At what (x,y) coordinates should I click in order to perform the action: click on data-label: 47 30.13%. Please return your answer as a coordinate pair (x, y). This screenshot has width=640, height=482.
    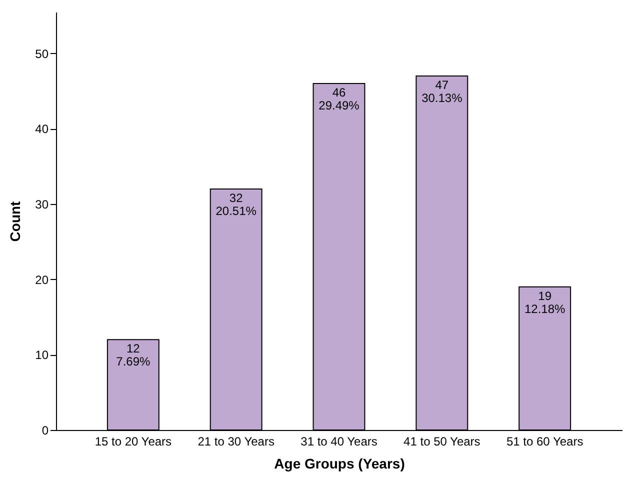
    Looking at the image, I should click on (442, 92).